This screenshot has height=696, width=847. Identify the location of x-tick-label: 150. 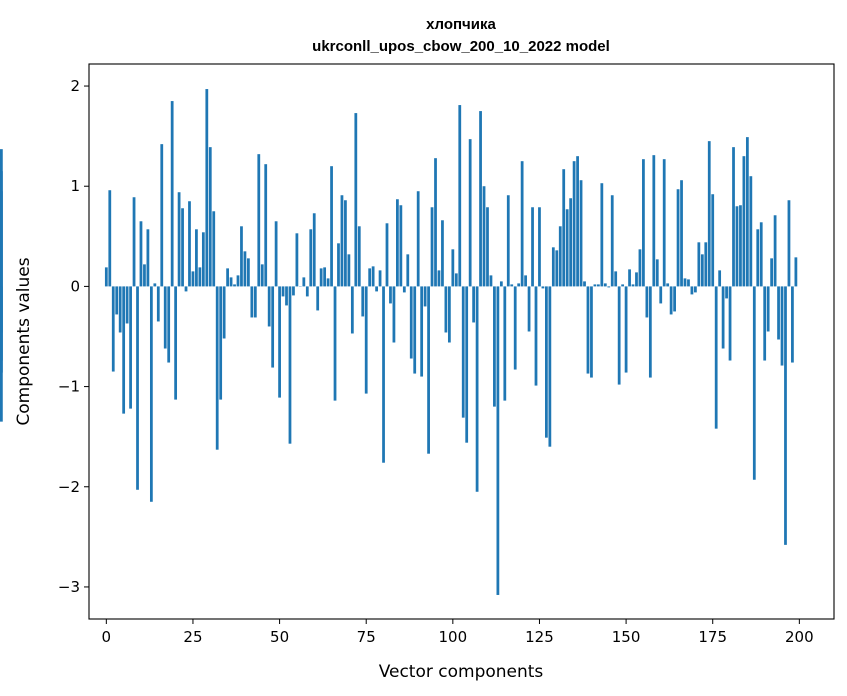
(626, 637).